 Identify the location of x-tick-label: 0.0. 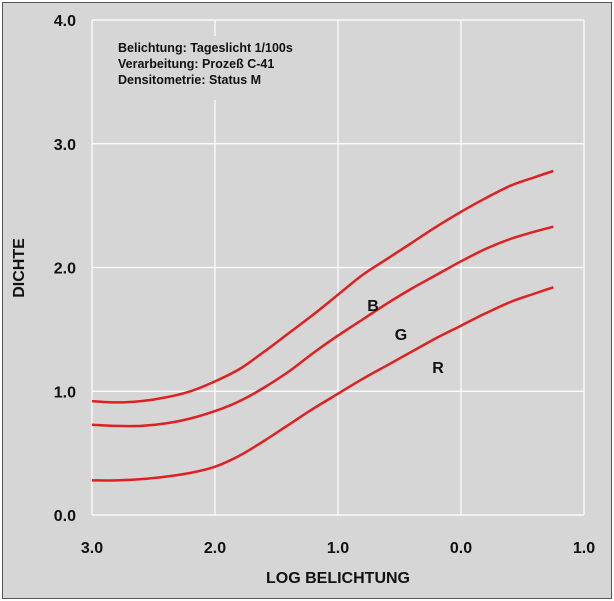
(461, 548).